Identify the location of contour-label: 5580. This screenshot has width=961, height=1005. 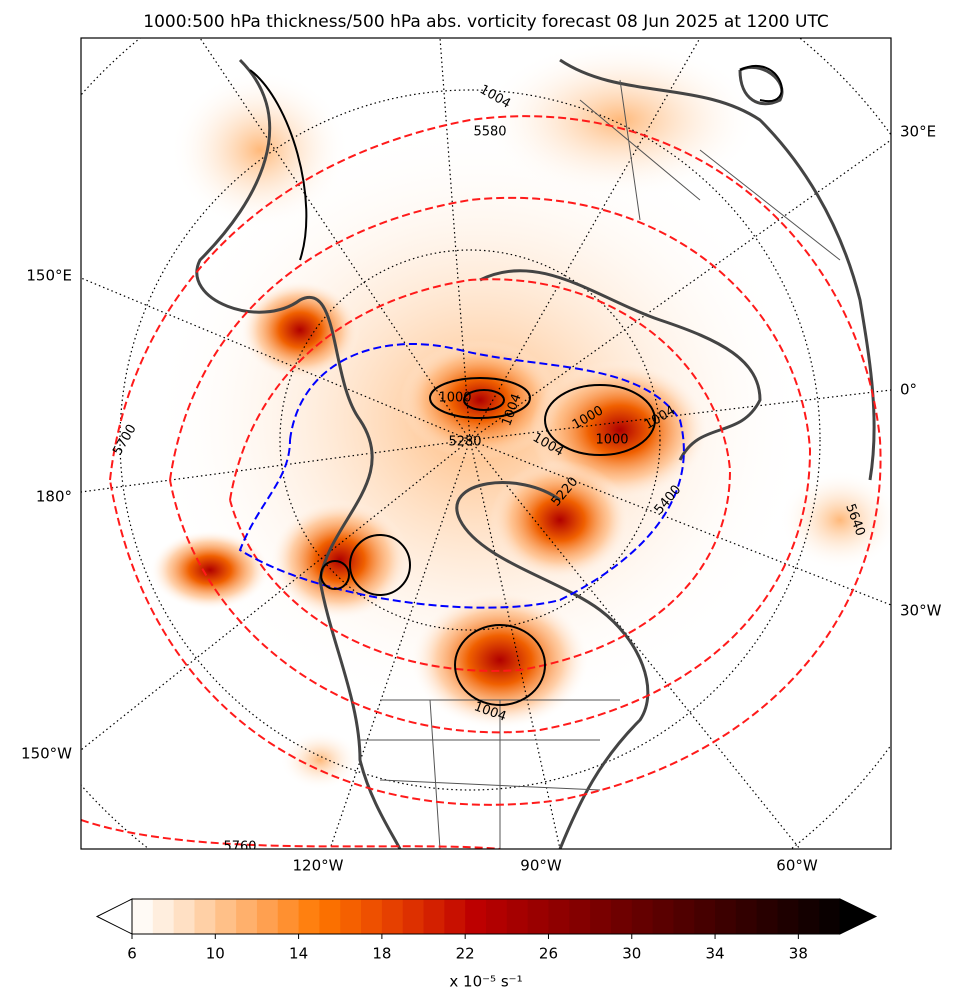
(489, 132).